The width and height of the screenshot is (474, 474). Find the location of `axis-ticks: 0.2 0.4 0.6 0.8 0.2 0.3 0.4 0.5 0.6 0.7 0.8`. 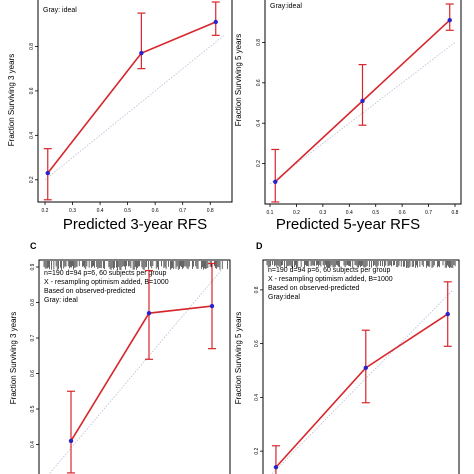

axis-ticks: 0.2 0.4 0.6 0.8 0.2 0.3 0.4 0.5 0.6 0.7 0.8 is located at coordinates (121, 128).